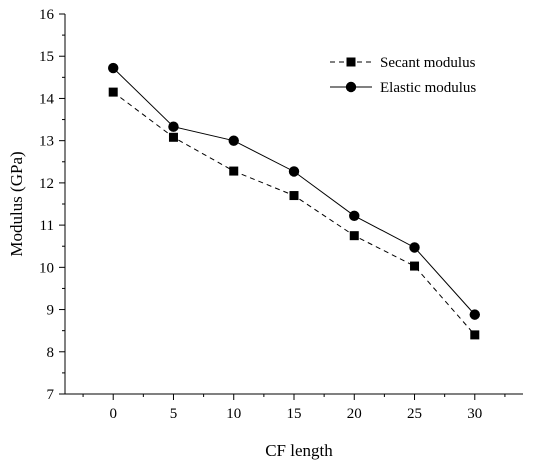 Image resolution: width=550 pixels, height=471 pixels. Describe the element at coordinates (474, 414) in the screenshot. I see `x-tick-label: 30` at that location.